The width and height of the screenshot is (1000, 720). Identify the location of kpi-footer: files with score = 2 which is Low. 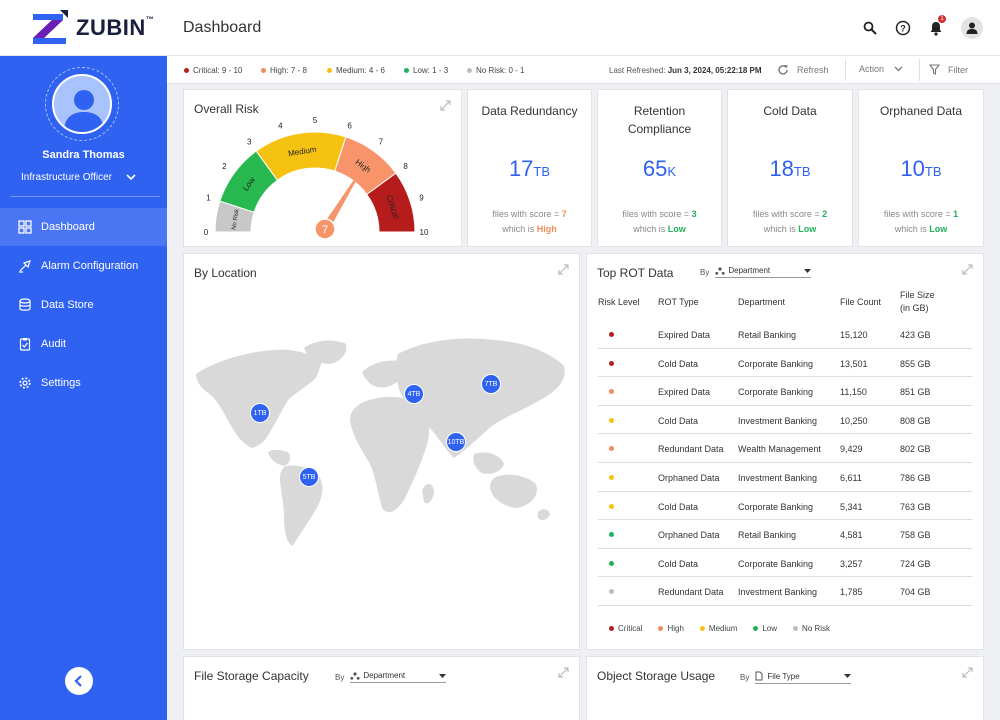
(790, 222).